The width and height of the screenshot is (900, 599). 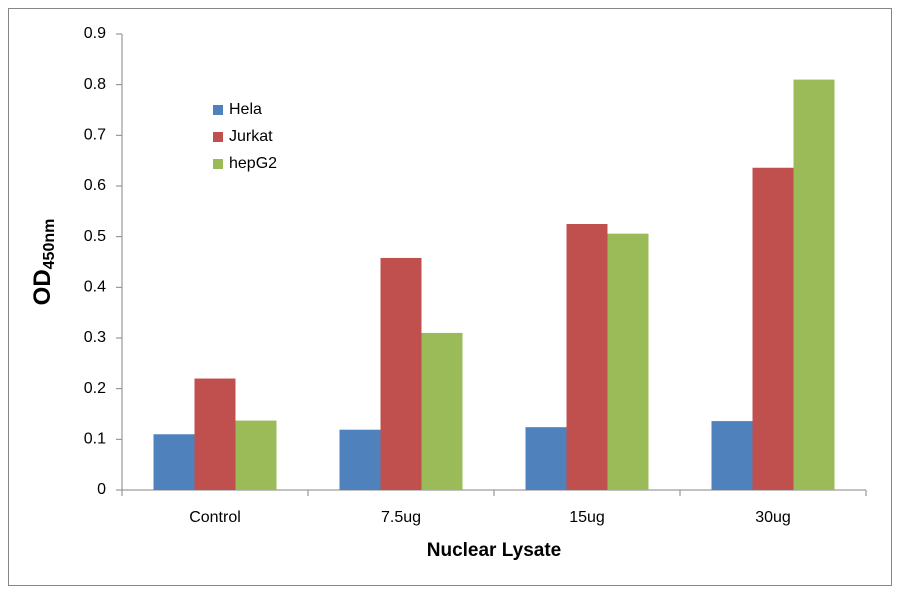 What do you see at coordinates (95, 287) in the screenshot?
I see `y-tick-label: 0.4` at bounding box center [95, 287].